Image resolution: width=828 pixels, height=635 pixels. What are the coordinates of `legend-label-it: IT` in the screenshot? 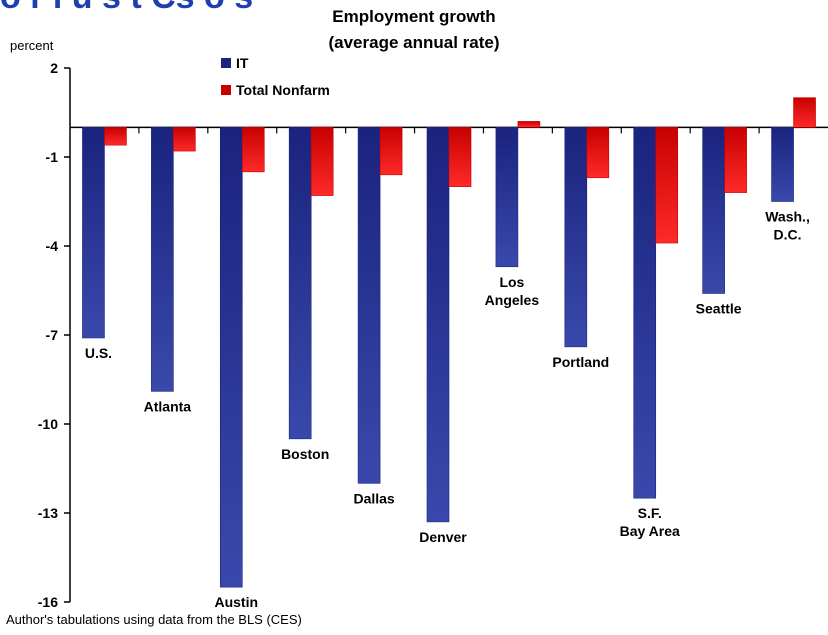 It's located at (242, 63).